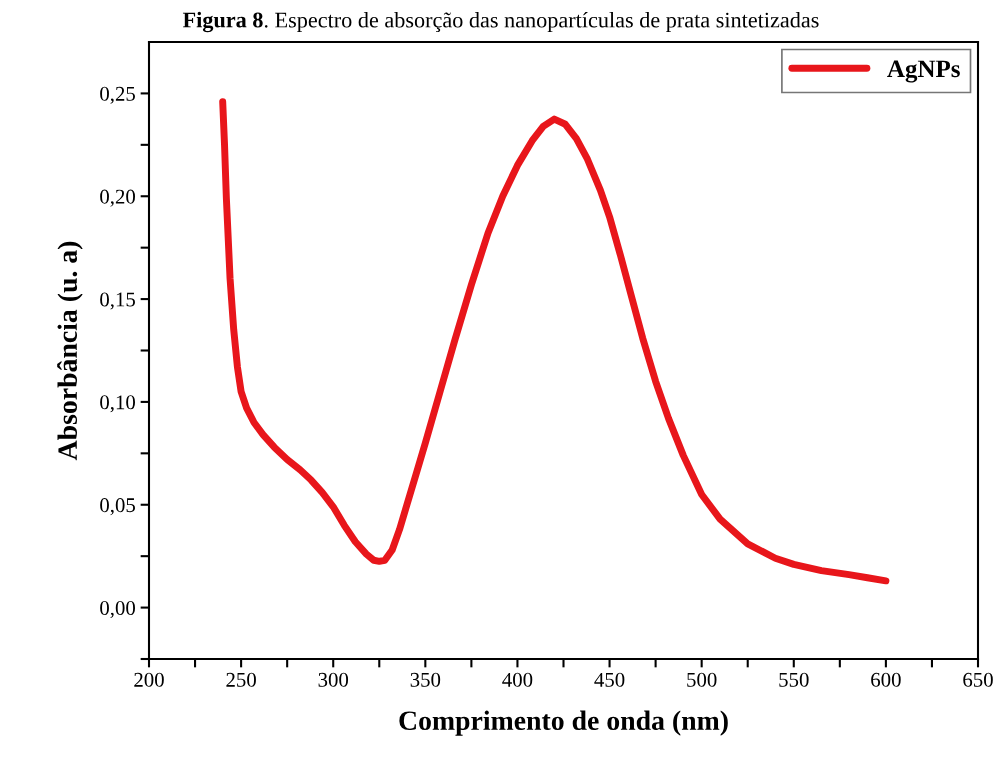 Image resolution: width=1001 pixels, height=758 pixels. Describe the element at coordinates (425, 679) in the screenshot. I see `x-tick-label: 350` at that location.